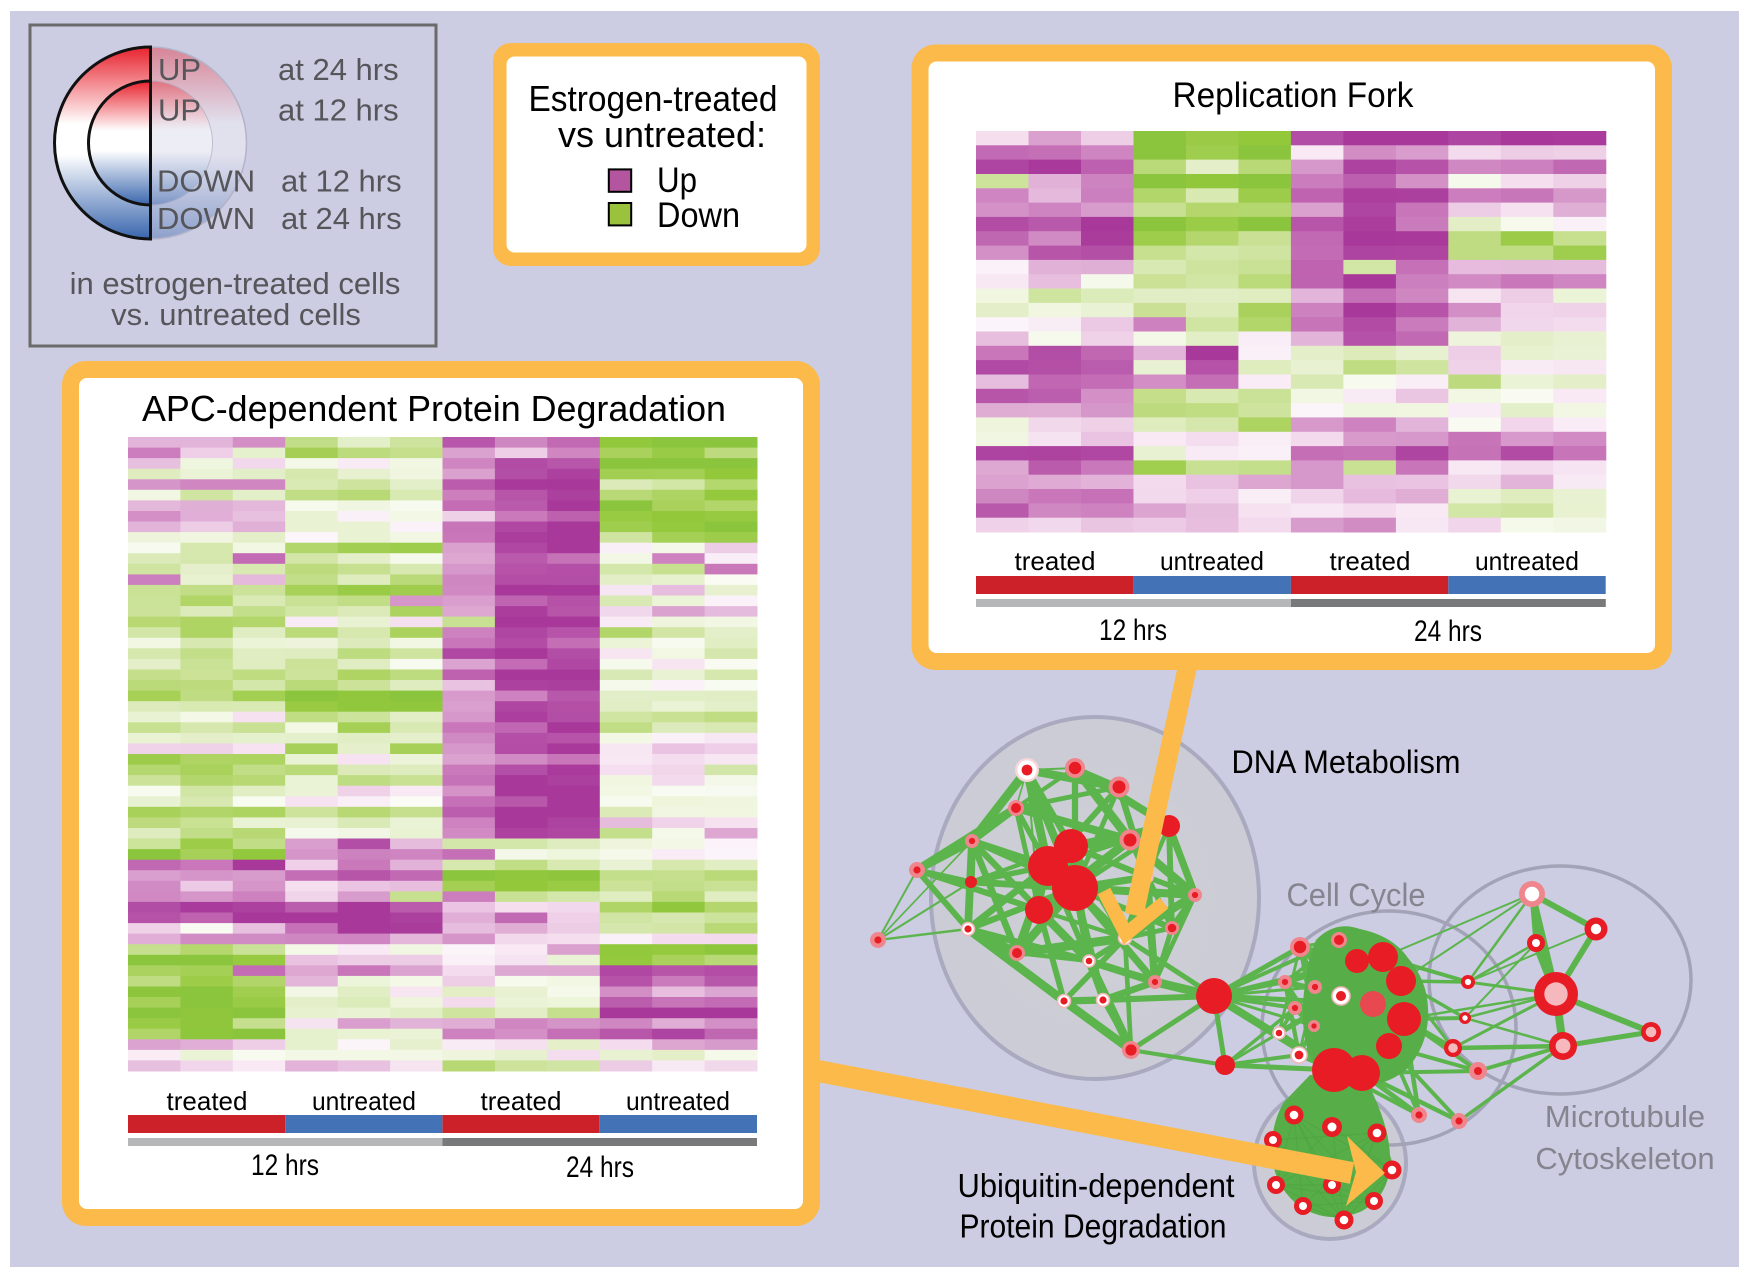 This screenshot has width=1750, height=1279. I want to click on svg-text: Replication Fork, so click(1293, 95).